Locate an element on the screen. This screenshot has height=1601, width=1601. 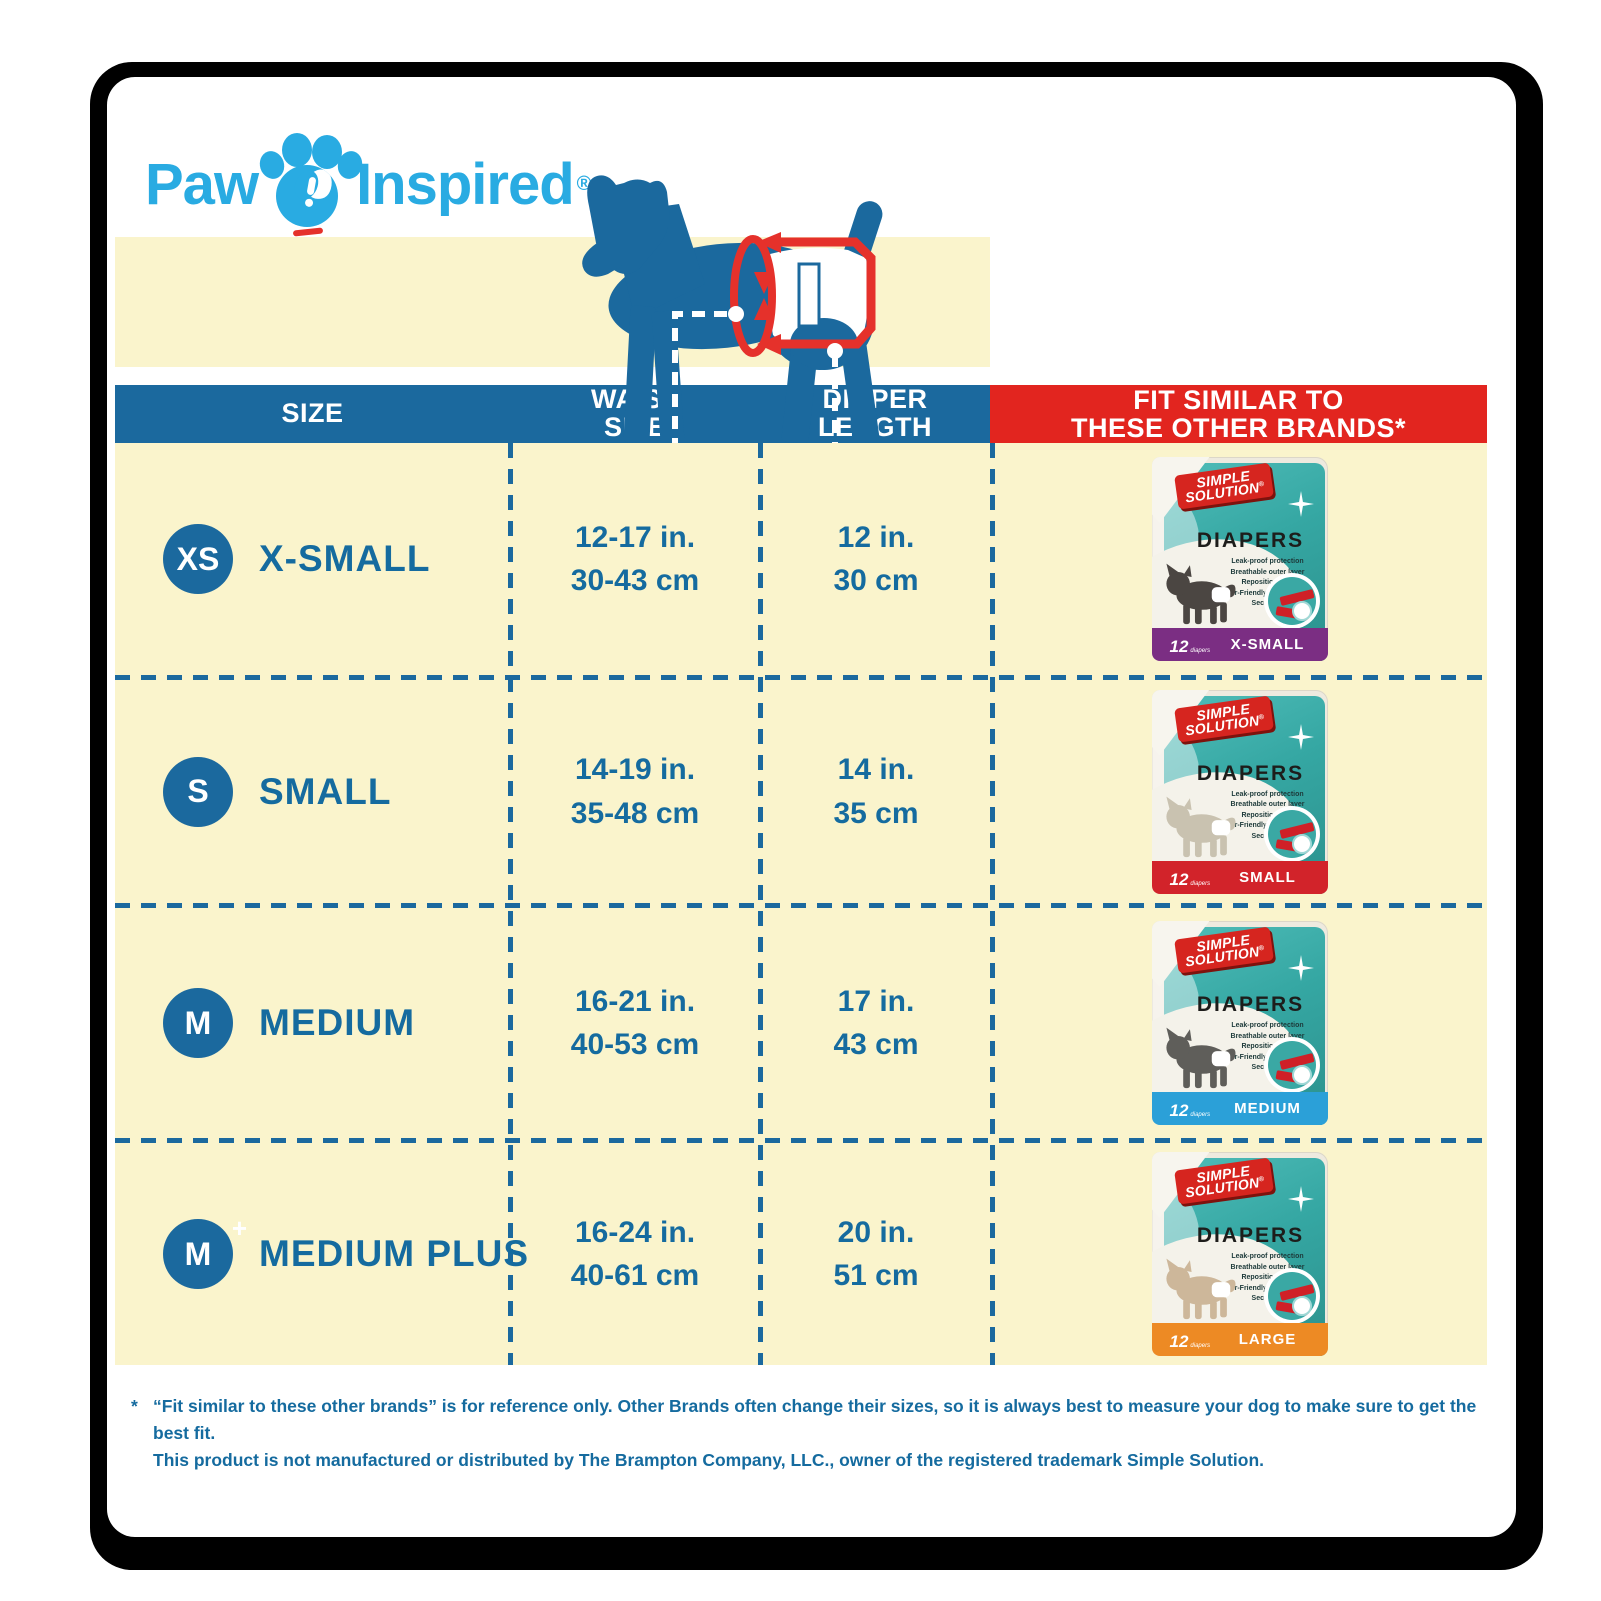
size-badge: M + is located at coordinates (205, 1251).